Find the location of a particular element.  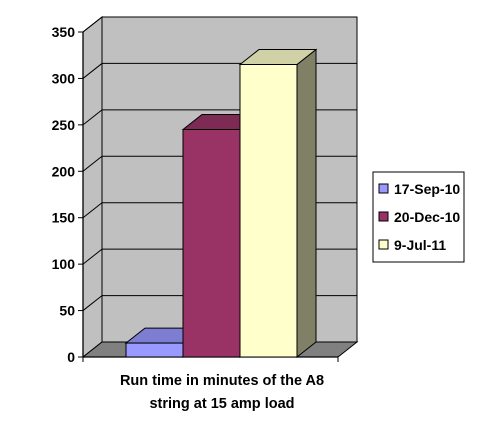

y-tick-label: 200 is located at coordinates (64, 171).